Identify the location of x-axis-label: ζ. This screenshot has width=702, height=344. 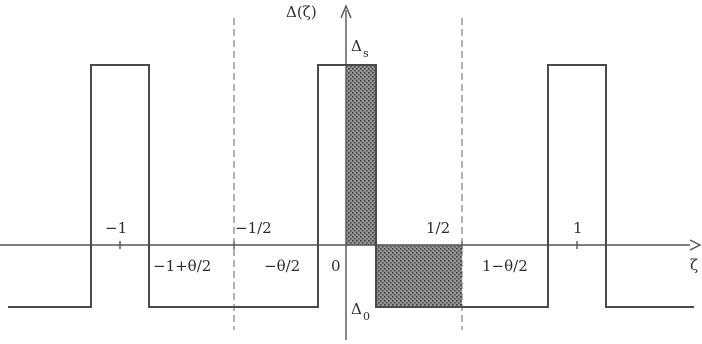
(694, 265).